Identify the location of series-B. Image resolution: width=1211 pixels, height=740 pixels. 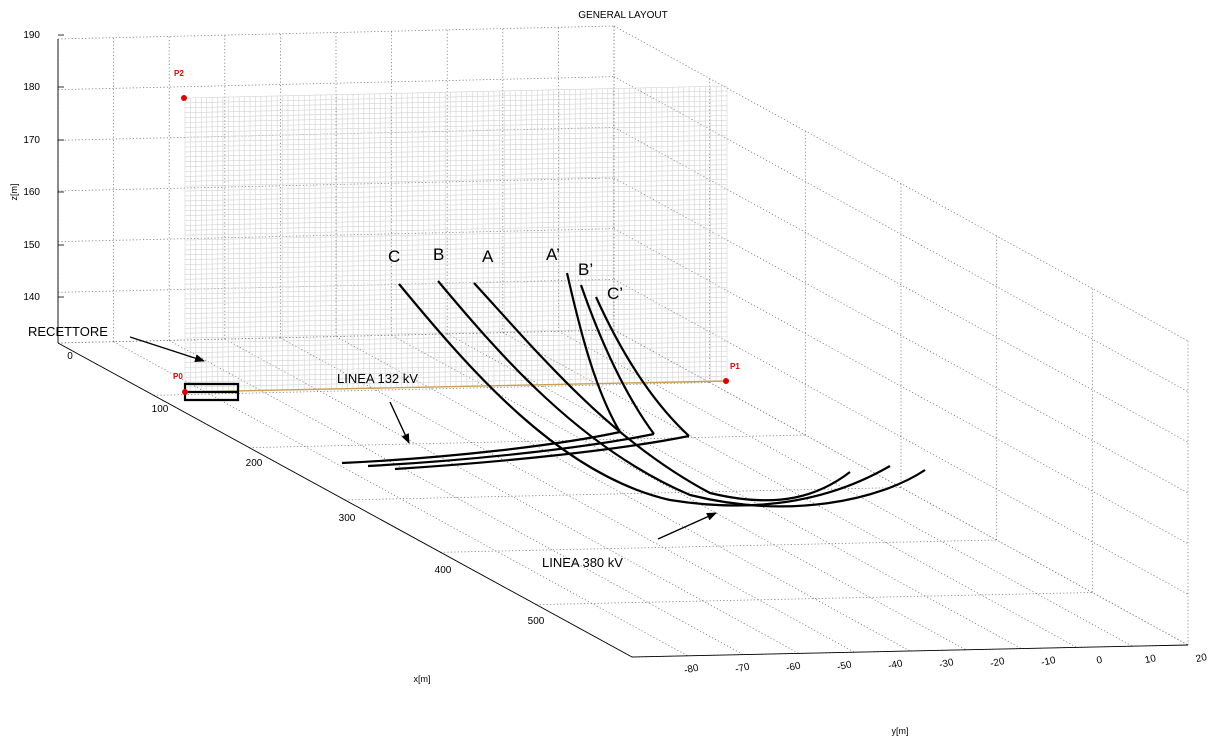
(681, 394).